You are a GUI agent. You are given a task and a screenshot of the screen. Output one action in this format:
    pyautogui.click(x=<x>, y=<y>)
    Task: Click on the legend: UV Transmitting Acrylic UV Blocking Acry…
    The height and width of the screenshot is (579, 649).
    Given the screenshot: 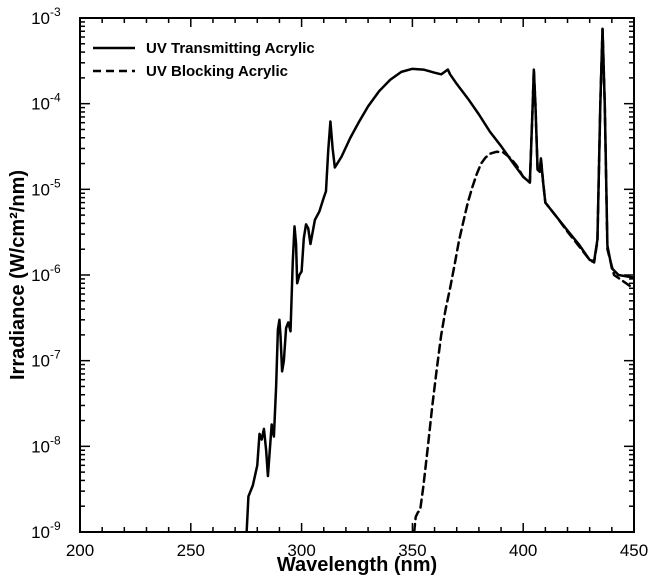 What is the action you would take?
    pyautogui.click(x=204, y=60)
    